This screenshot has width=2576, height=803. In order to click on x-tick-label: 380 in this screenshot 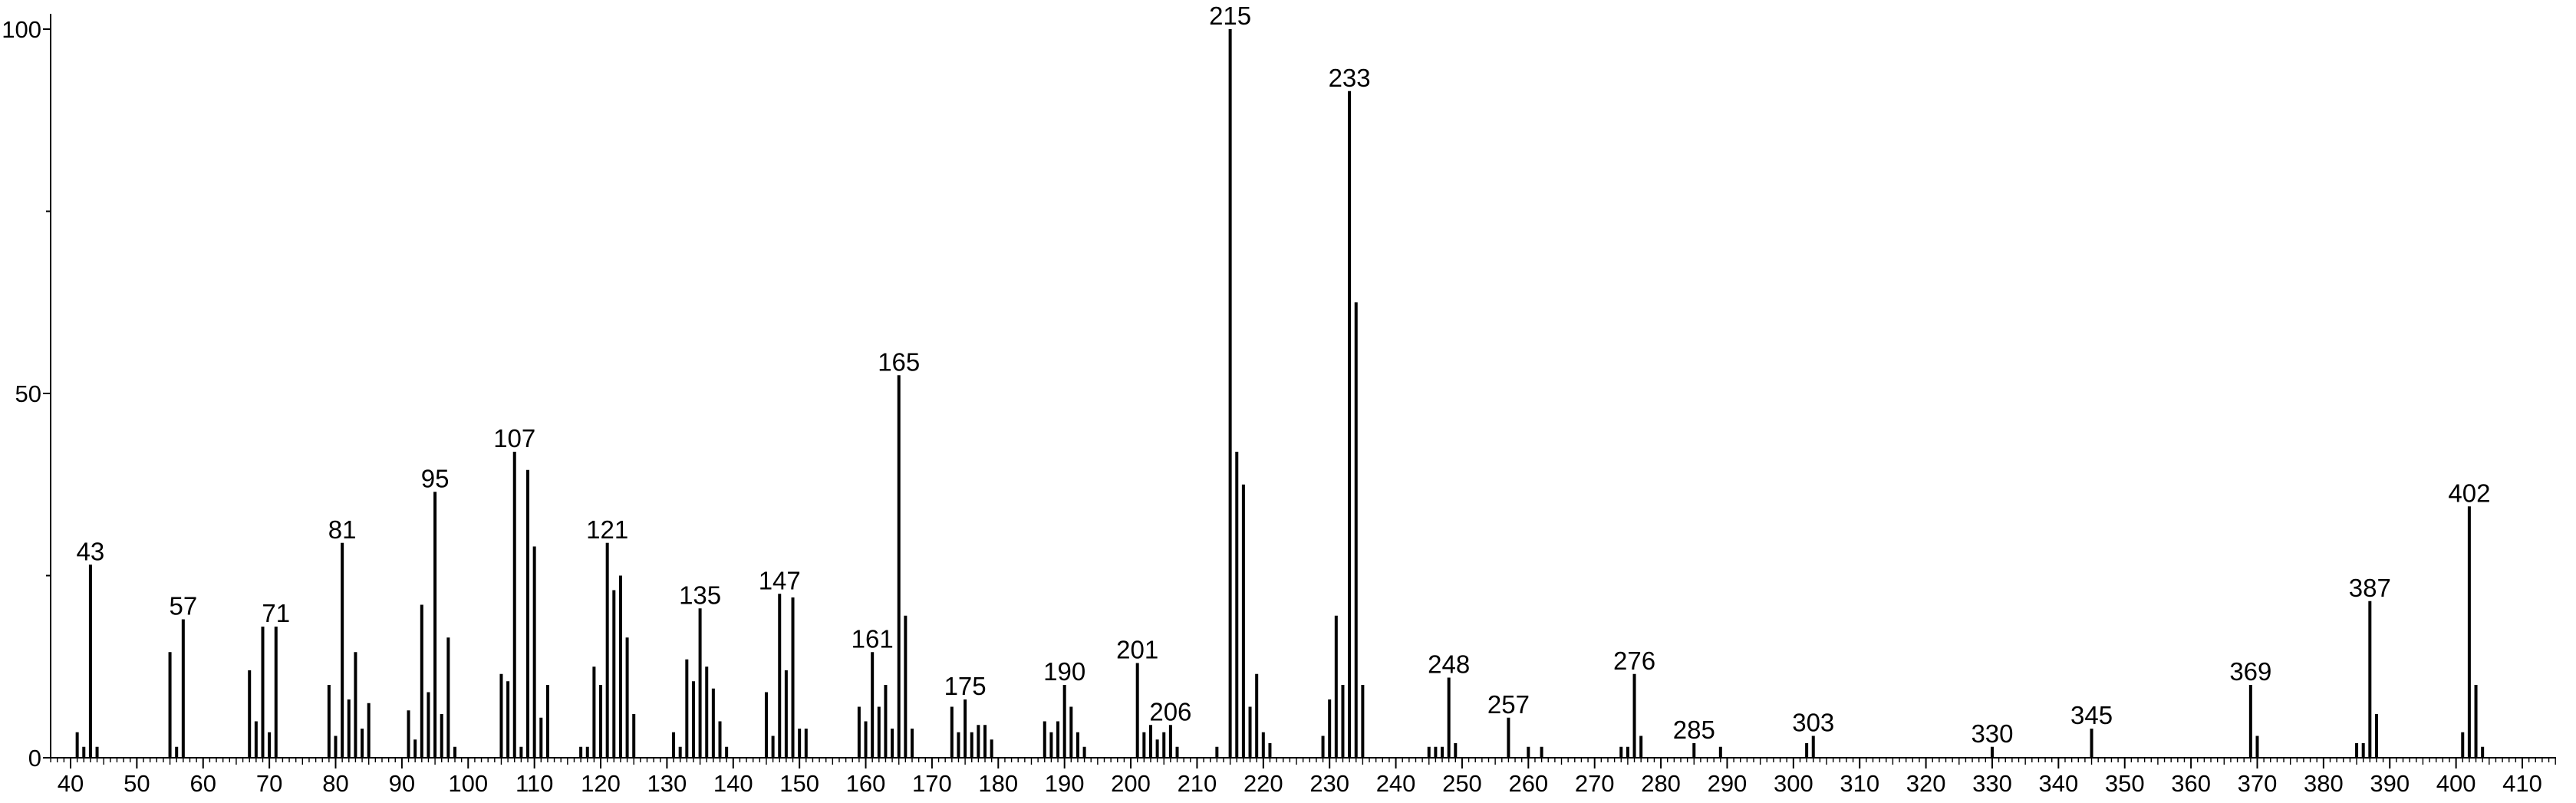, I will do `click(2324, 783)`.